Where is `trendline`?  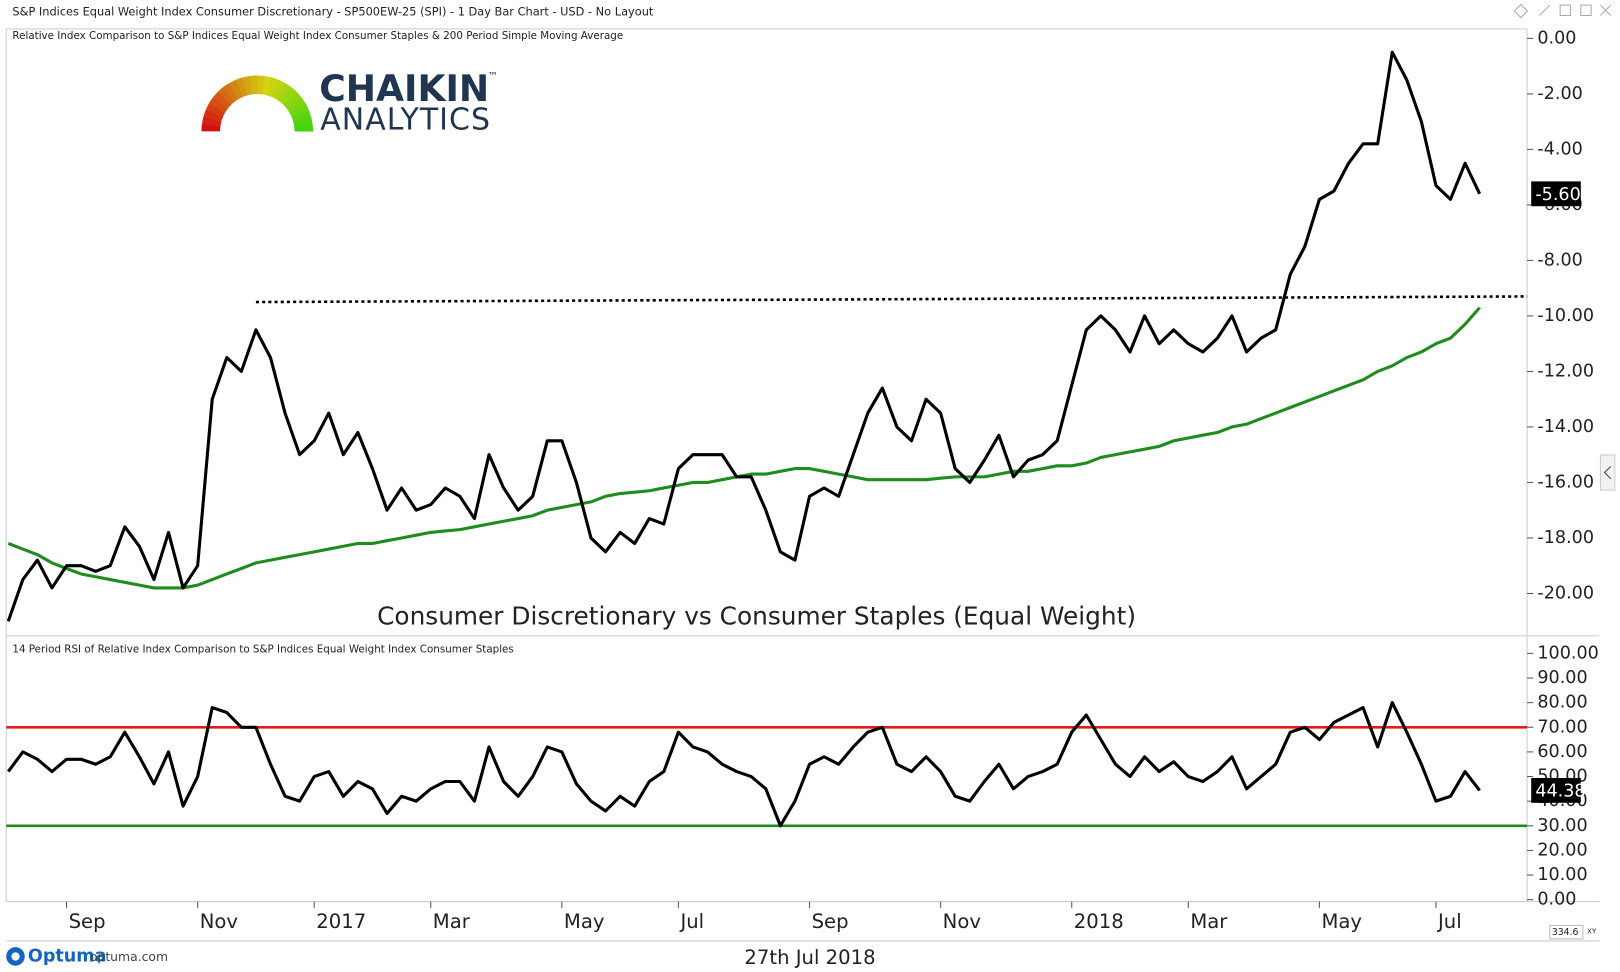
trendline is located at coordinates (891, 299).